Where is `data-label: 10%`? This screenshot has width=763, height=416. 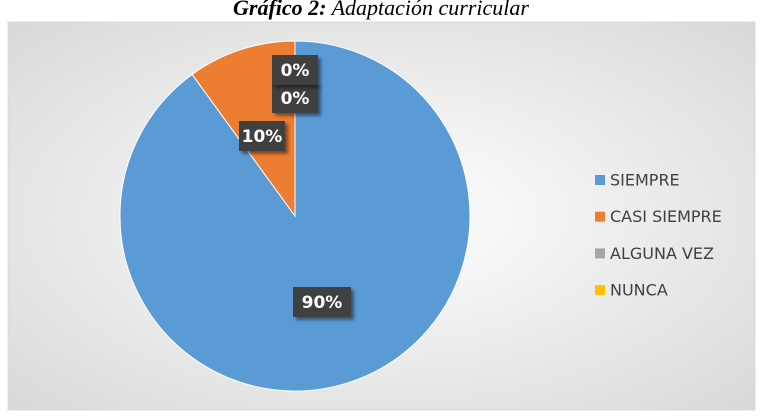
data-label: 10% is located at coordinates (262, 137).